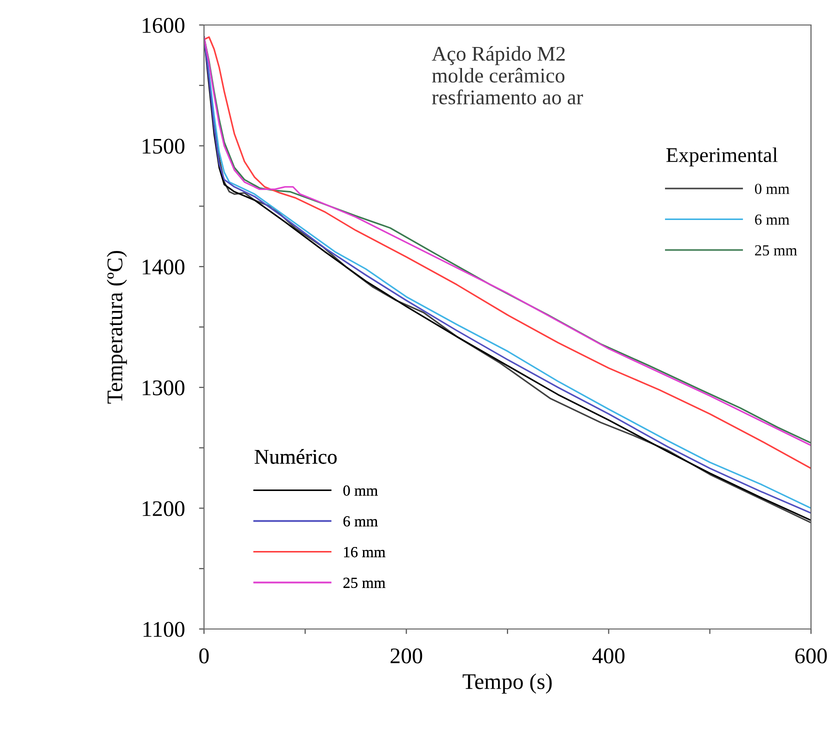 The image size is (836, 752). Describe the element at coordinates (507, 683) in the screenshot. I see `x-axis-title: Tempo (s)` at that location.